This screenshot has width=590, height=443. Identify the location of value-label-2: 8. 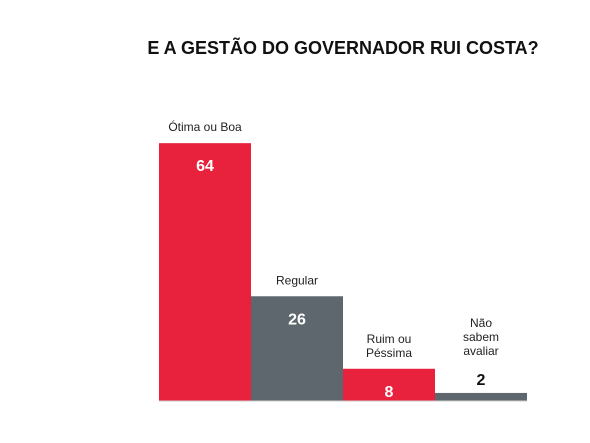
(389, 392).